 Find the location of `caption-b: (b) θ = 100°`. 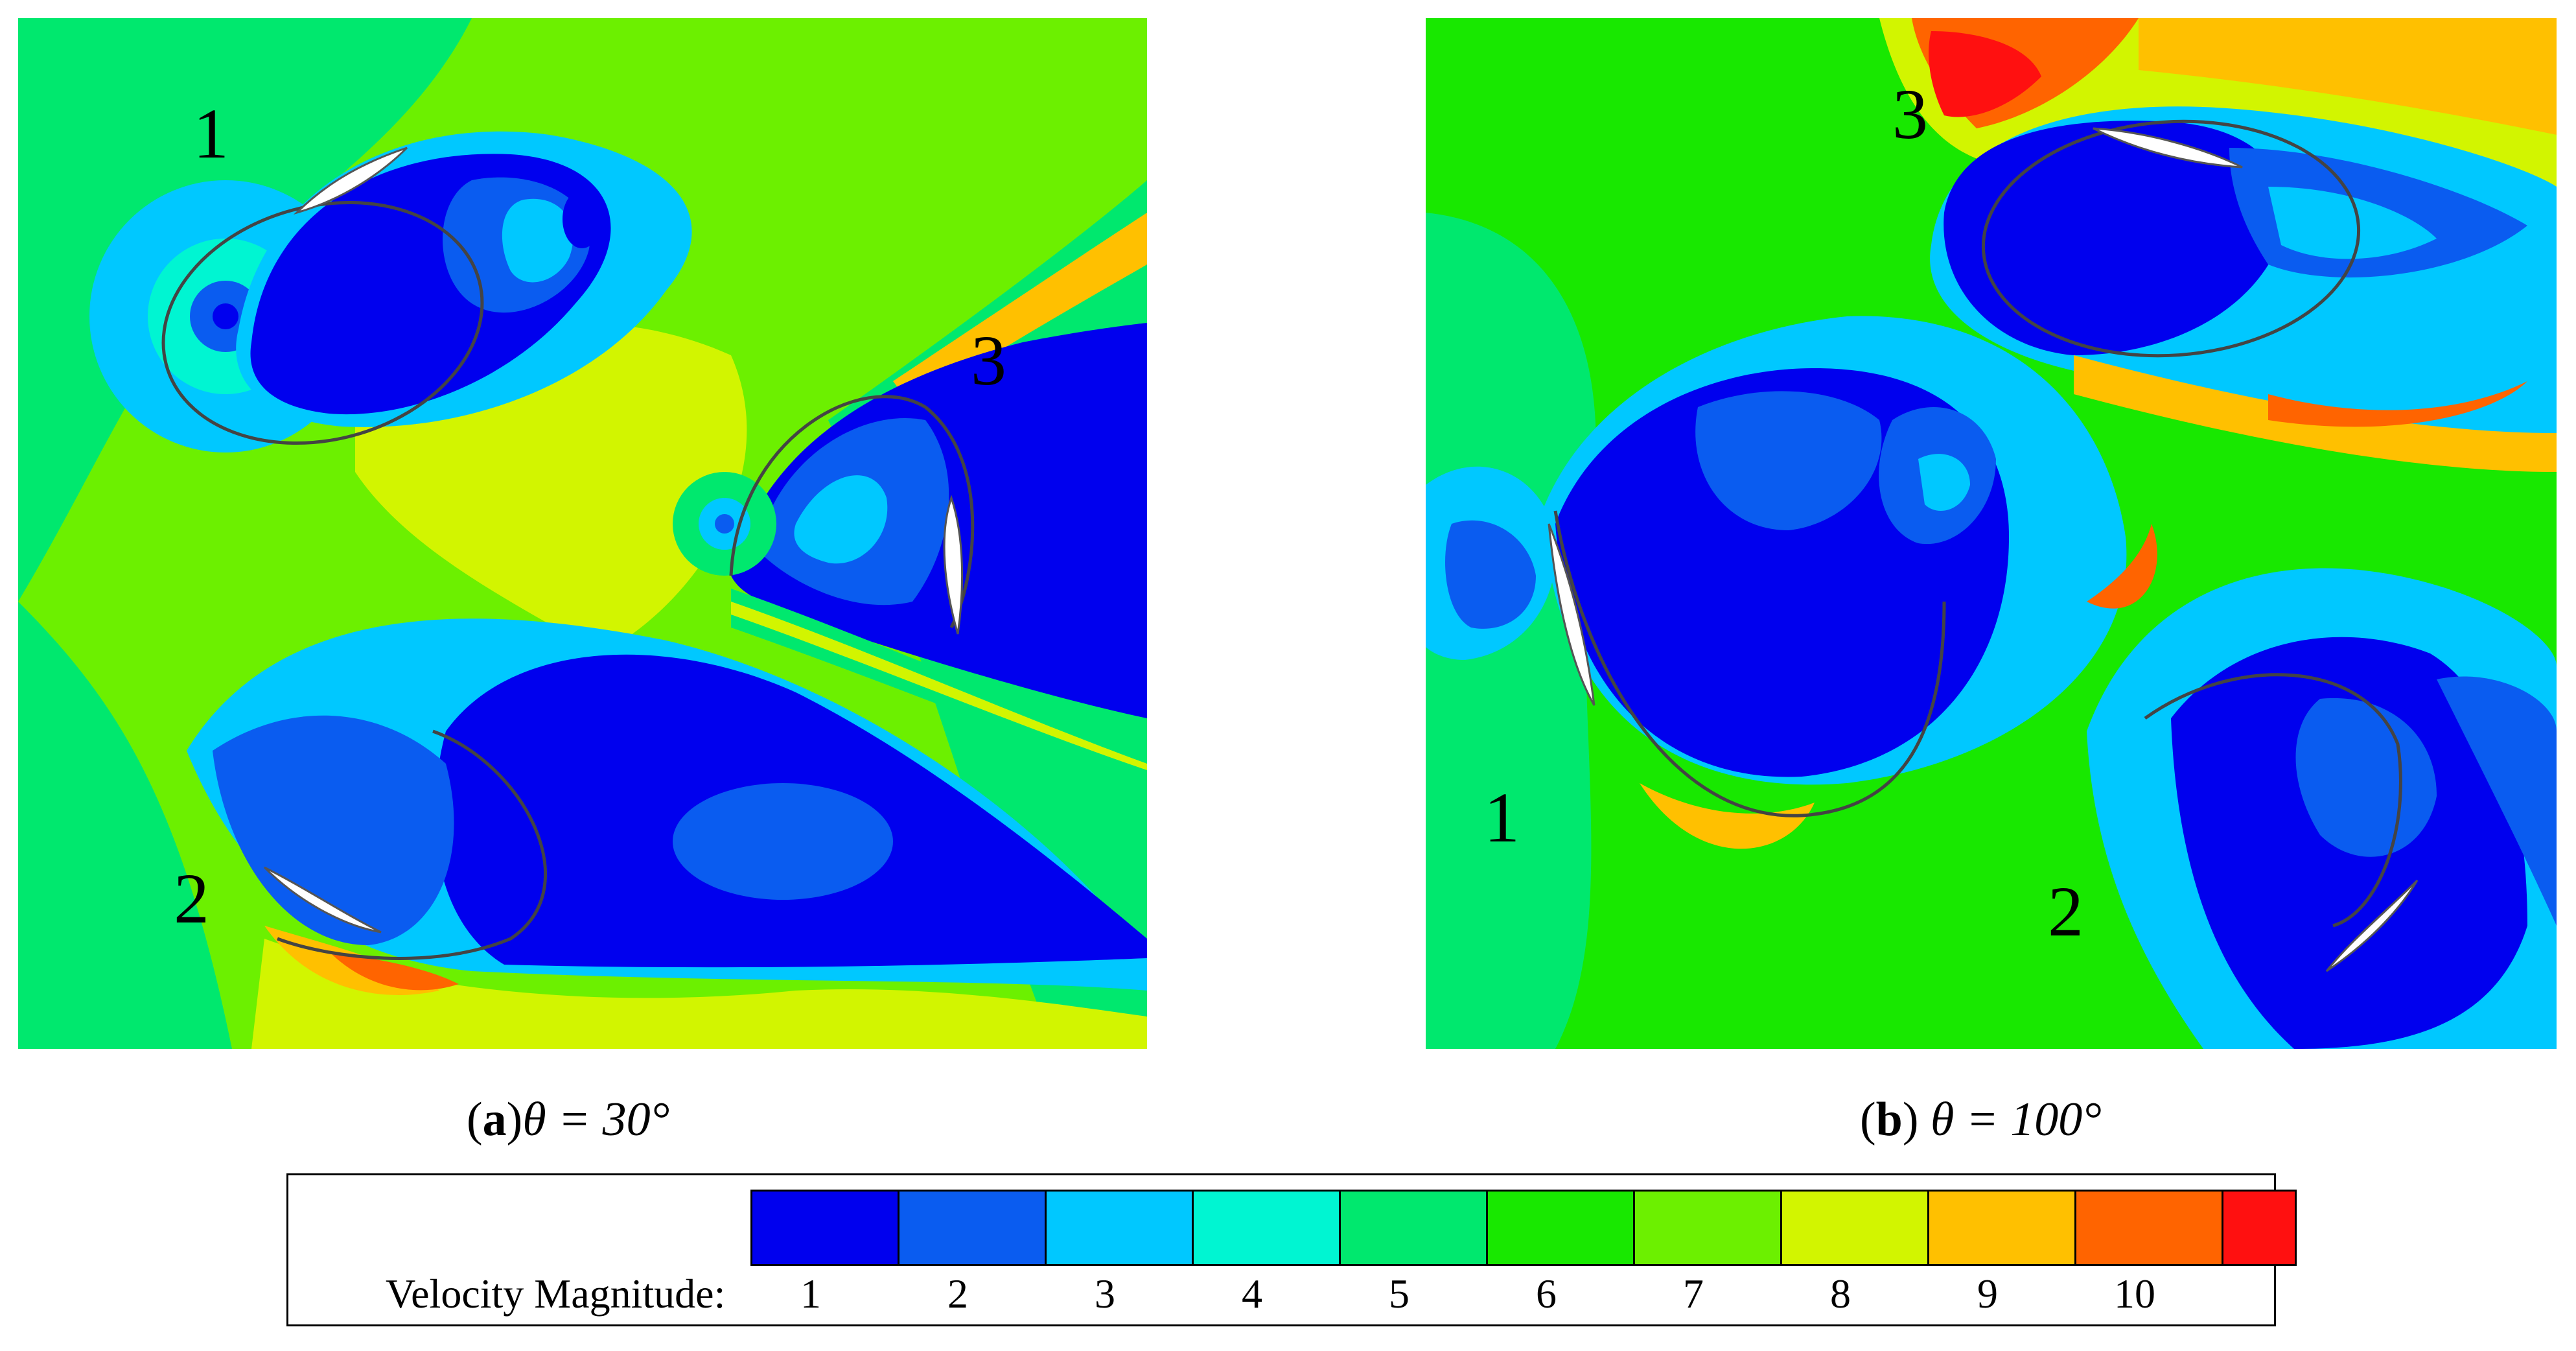

caption-b: (b) θ = 100° is located at coordinates (1981, 1119).